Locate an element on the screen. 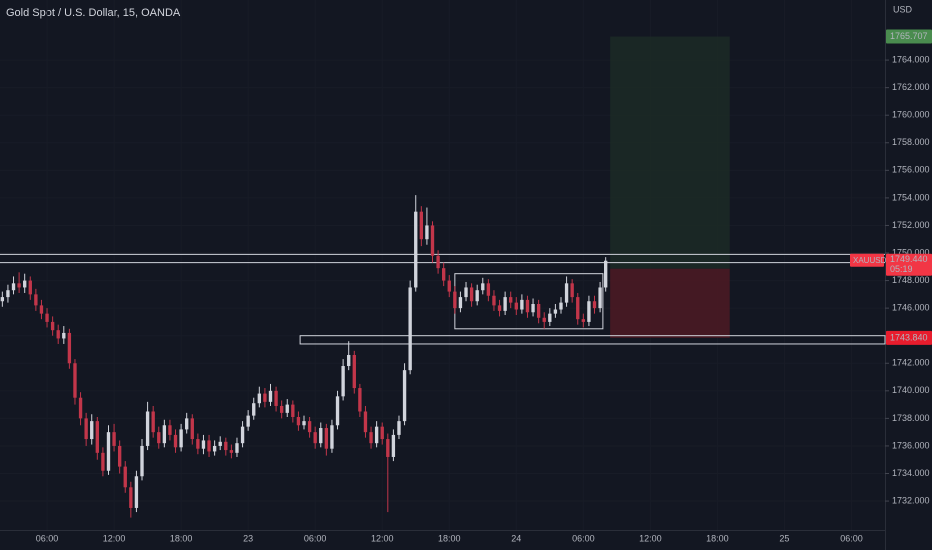 Image resolution: width=932 pixels, height=550 pixels. profit-zone is located at coordinates (670, 152).